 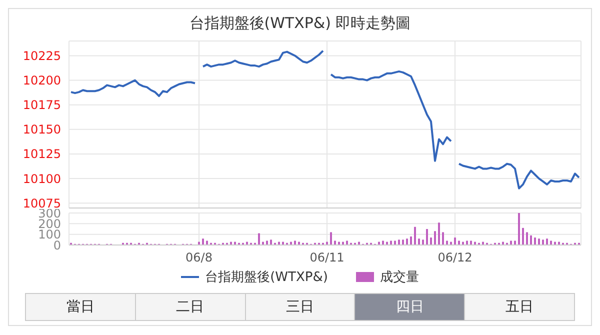 What do you see at coordinates (300, 23) in the screenshot?
I see `chart-title: 台指期盤後(WTXP&) 即時走勢圖` at bounding box center [300, 23].